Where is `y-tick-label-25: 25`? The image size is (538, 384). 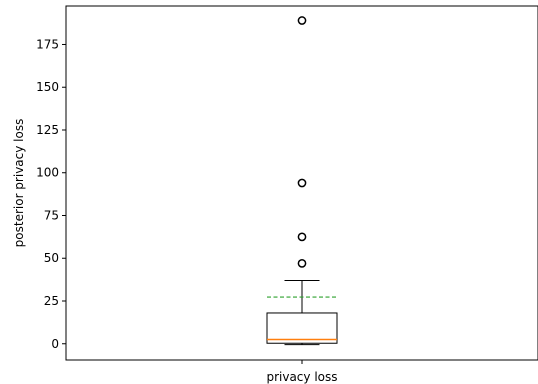 y-tick-label-25: 25 is located at coordinates (51, 301).